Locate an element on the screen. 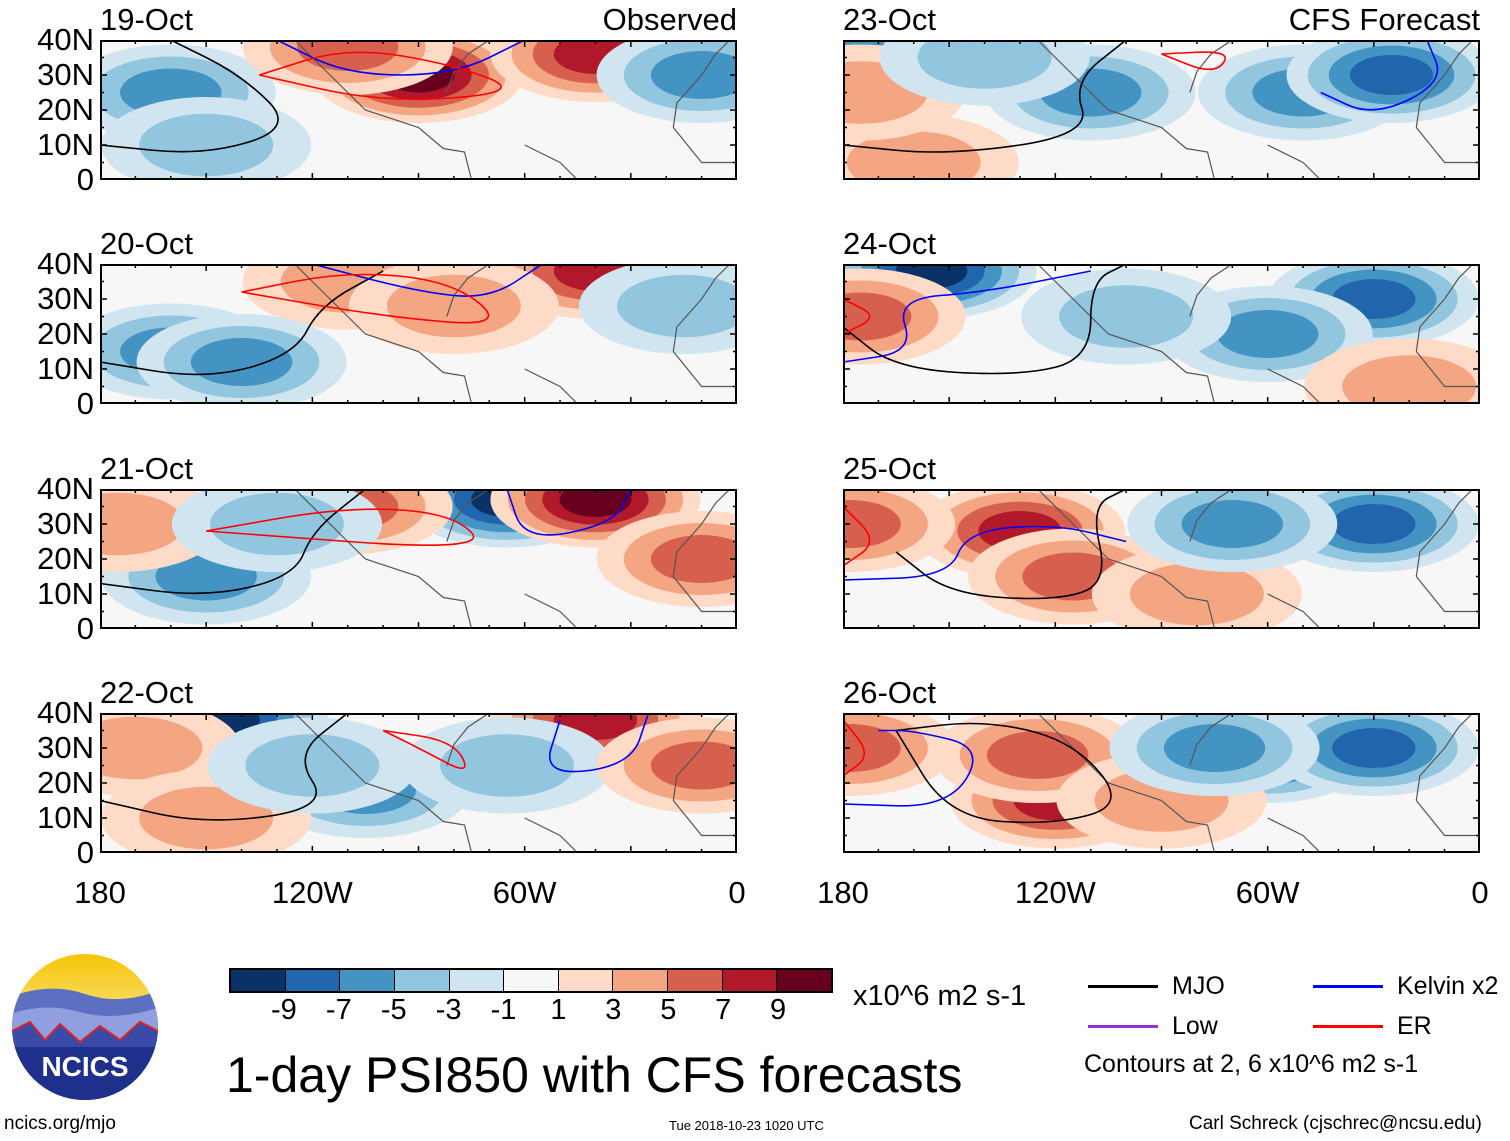 The width and height of the screenshot is (1510, 1141). colorbar-label: -9 is located at coordinates (284, 1010).